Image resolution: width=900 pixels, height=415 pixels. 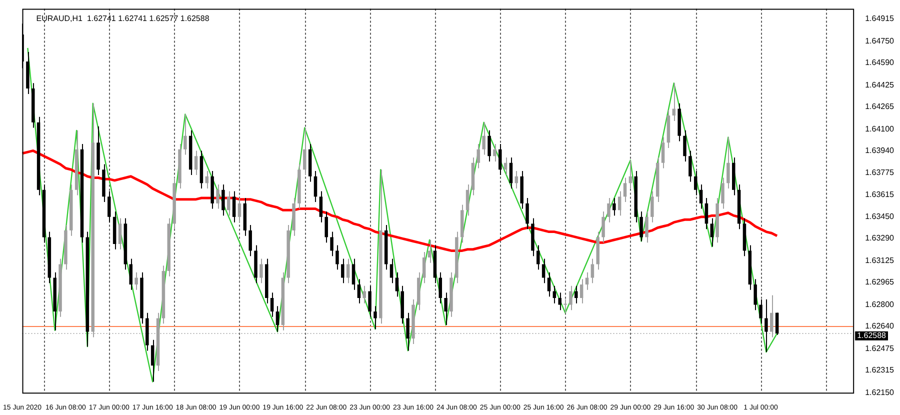 What do you see at coordinates (880, 326) in the screenshot?
I see `y-tick-label: 1.62640` at bounding box center [880, 326].